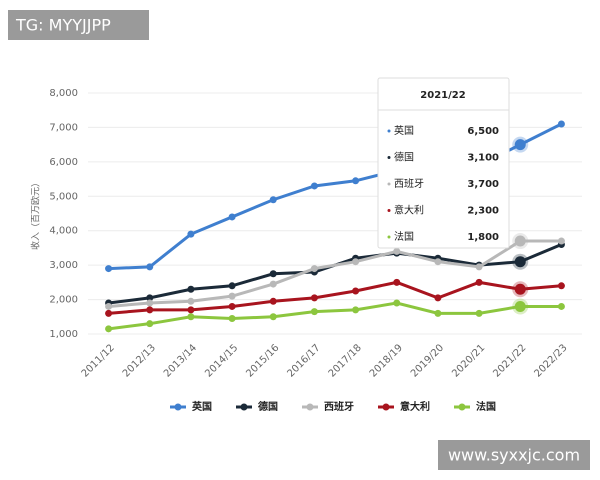 Image resolution: width=600 pixels, height=480 pixels. Describe the element at coordinates (409, 210) in the screenshot. I see `tooltip-name: 意大利` at that location.